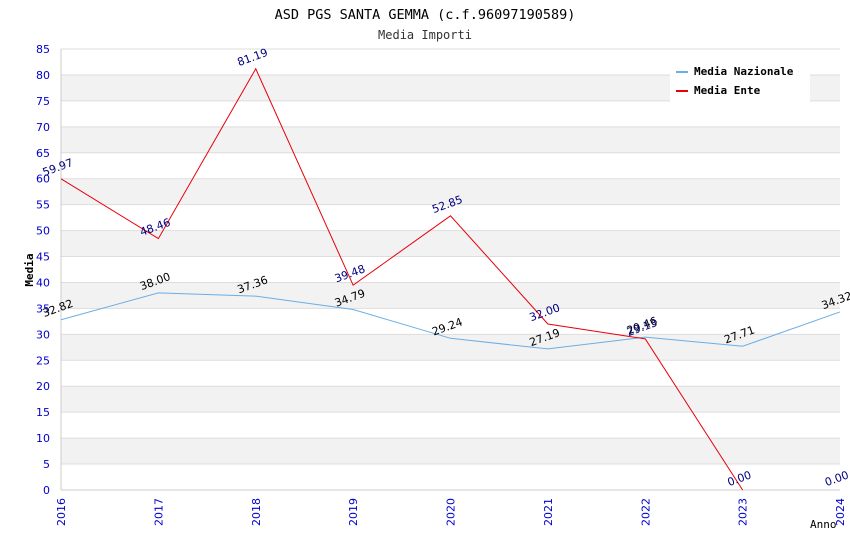  I want to click on y-tick-label: 50, so click(43, 231).